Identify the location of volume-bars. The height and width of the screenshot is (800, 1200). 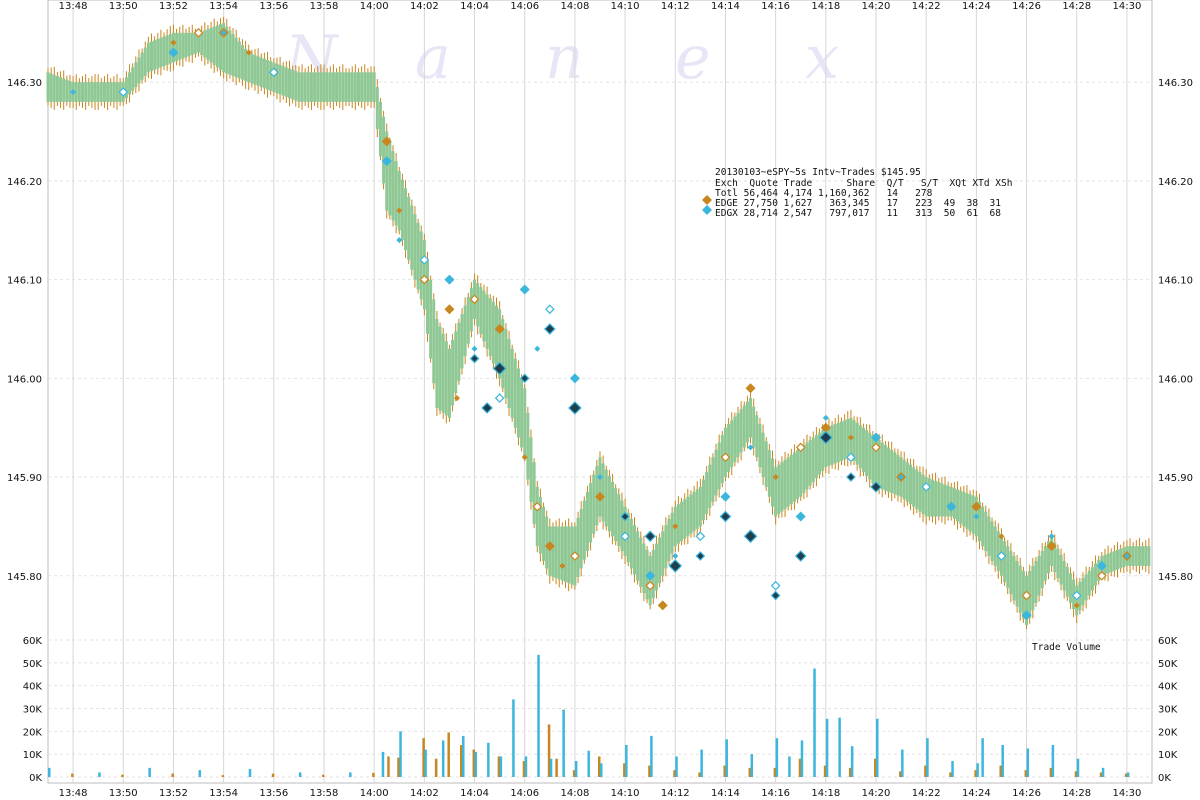
(589, 715).